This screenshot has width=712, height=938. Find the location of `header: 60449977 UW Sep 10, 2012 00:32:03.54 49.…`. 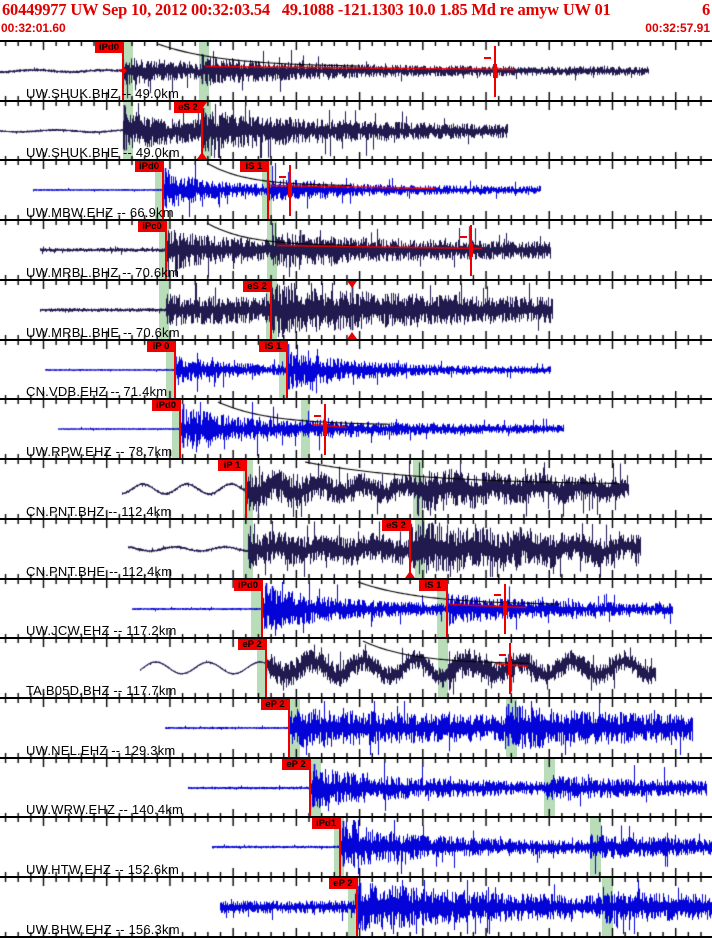

header: 60449977 UW Sep 10, 2012 00:32:03.54 49.… is located at coordinates (356, 20).